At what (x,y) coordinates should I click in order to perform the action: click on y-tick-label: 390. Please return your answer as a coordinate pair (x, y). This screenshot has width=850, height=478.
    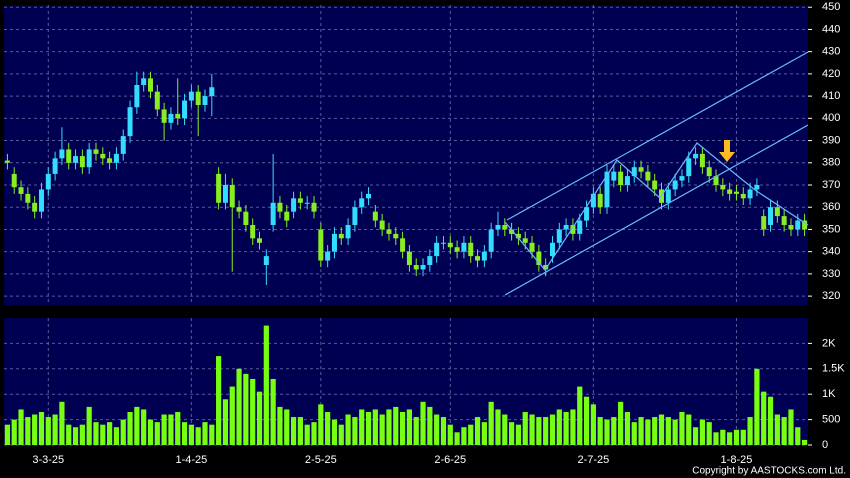
    Looking at the image, I should click on (831, 140).